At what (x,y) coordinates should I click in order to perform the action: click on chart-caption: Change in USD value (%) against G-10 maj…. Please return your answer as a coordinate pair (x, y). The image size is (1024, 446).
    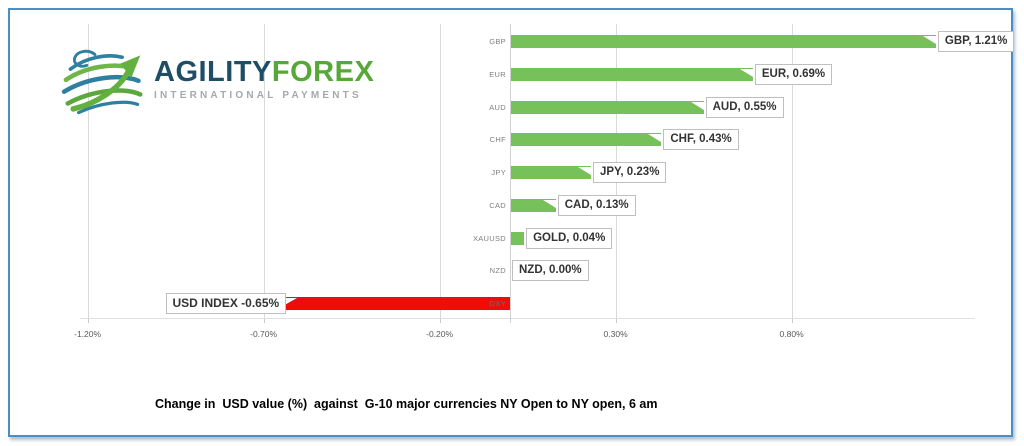
    Looking at the image, I should click on (406, 404).